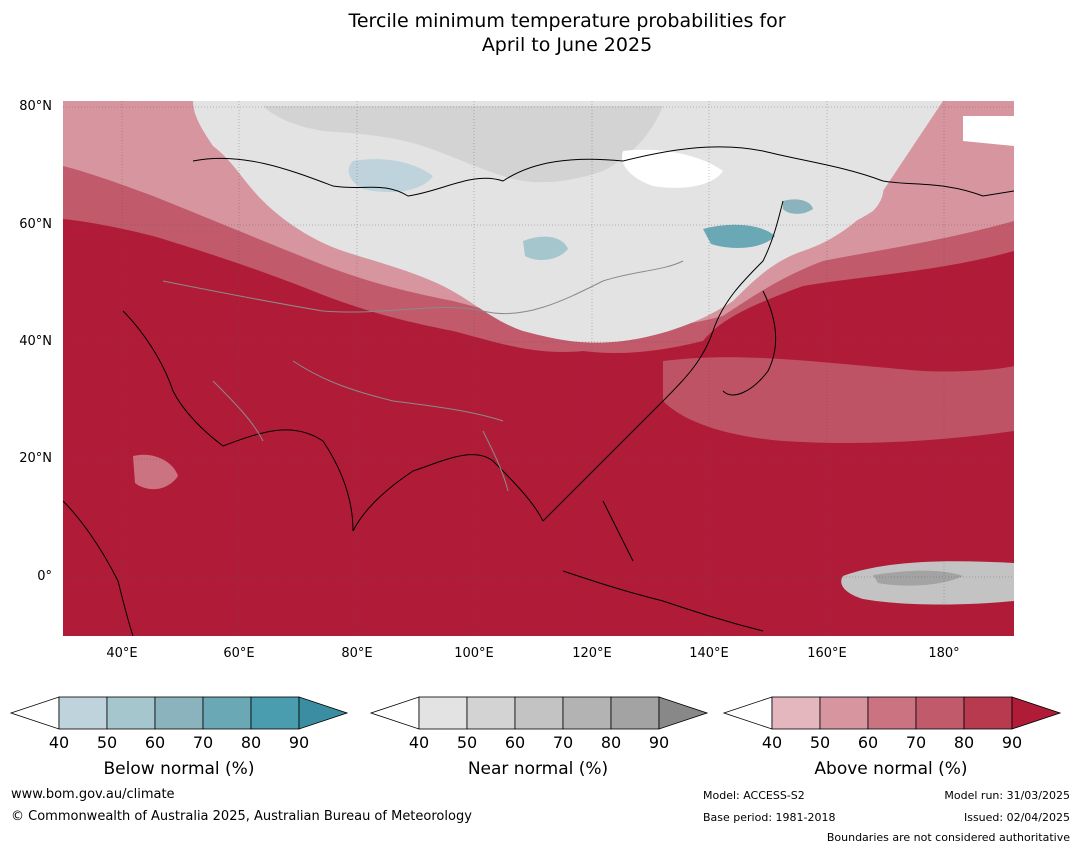 The height and width of the screenshot is (850, 1081). I want to click on above-normal-tick-70: 70, so click(916, 742).